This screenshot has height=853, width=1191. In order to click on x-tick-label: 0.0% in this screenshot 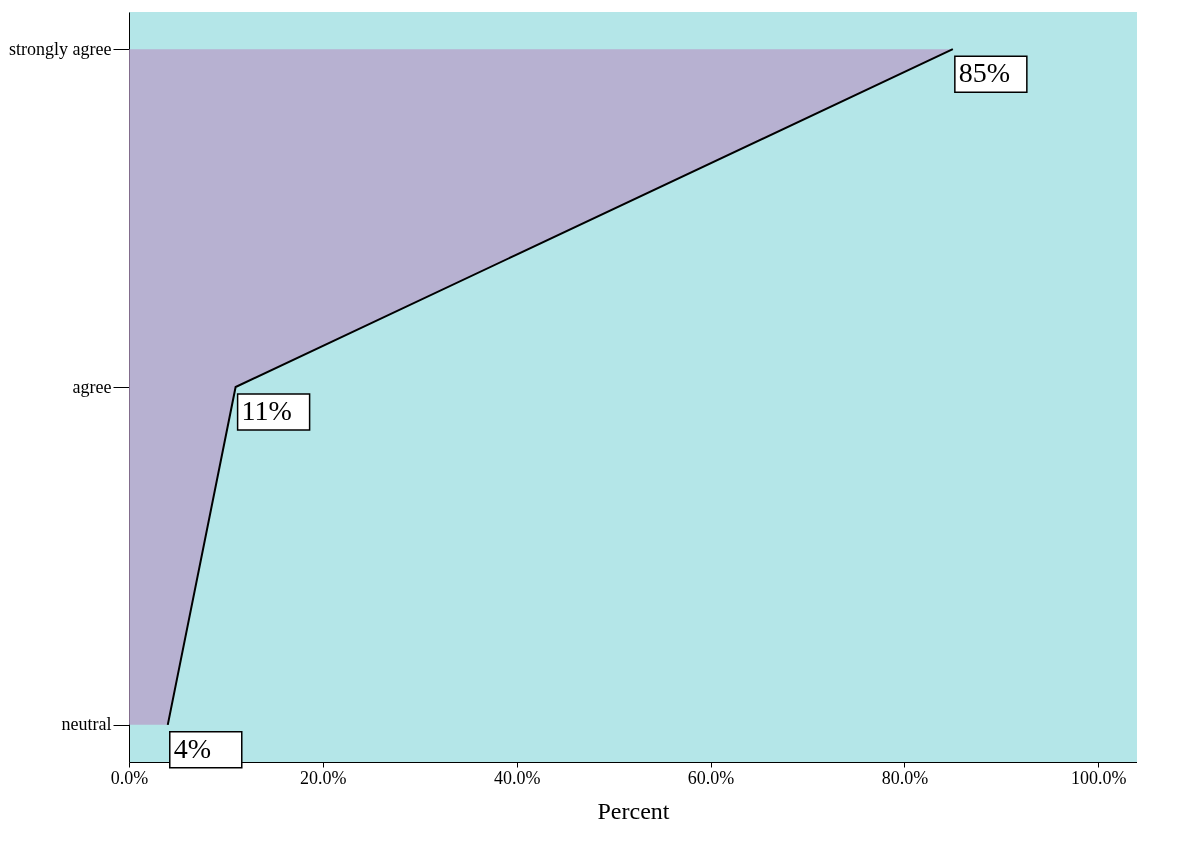, I will do `click(129, 777)`.